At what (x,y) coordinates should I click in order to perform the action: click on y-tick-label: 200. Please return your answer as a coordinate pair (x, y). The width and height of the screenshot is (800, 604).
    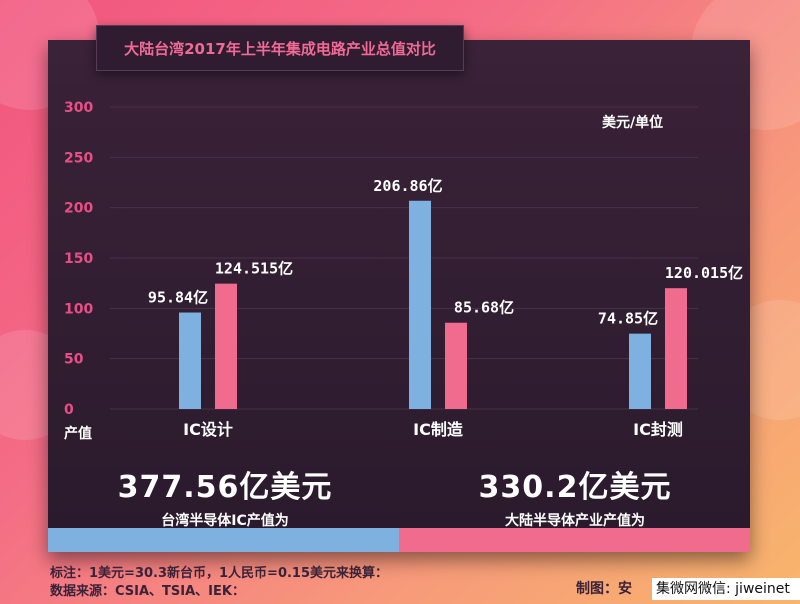
    Looking at the image, I should click on (78, 209).